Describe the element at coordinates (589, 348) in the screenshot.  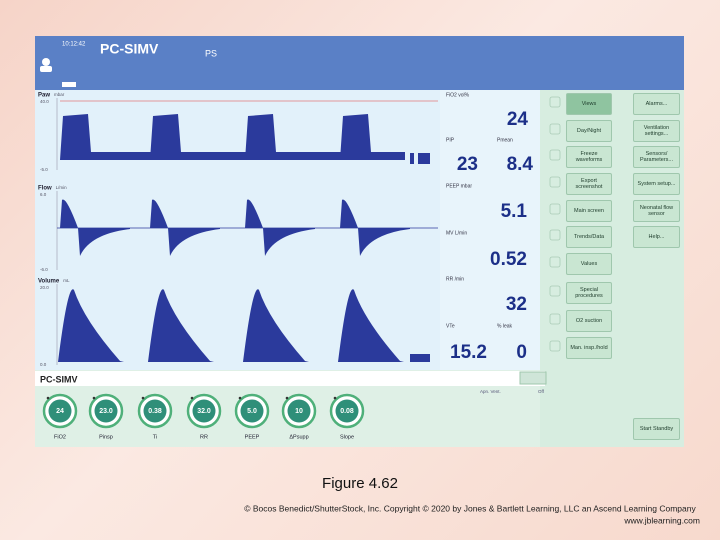
I see `menu-button: Man. insp./hold` at that location.